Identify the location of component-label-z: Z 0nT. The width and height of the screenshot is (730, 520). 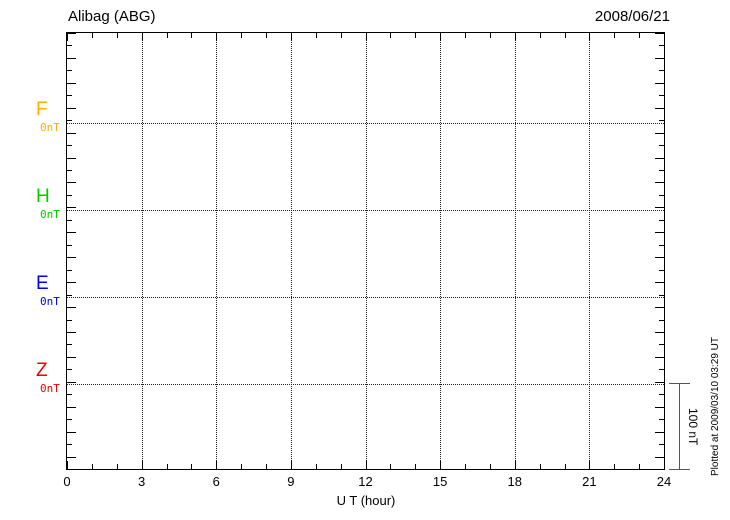
(48, 378).